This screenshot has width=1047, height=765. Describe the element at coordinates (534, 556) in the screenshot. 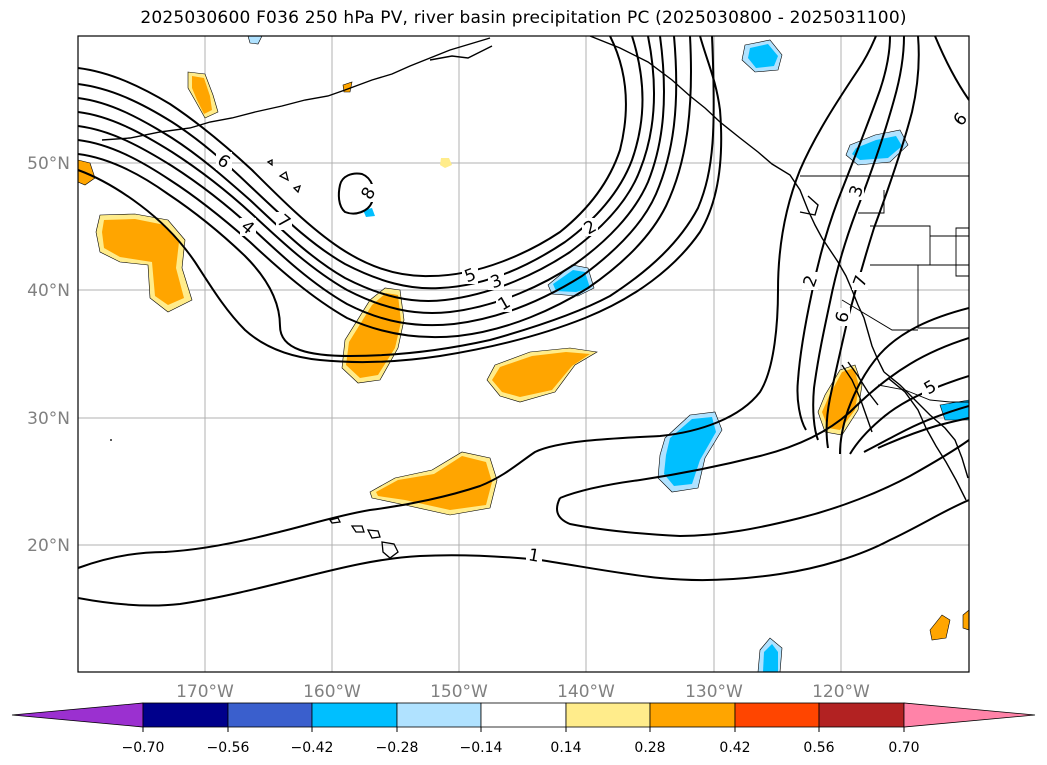

I see `contour-label: 1` at that location.